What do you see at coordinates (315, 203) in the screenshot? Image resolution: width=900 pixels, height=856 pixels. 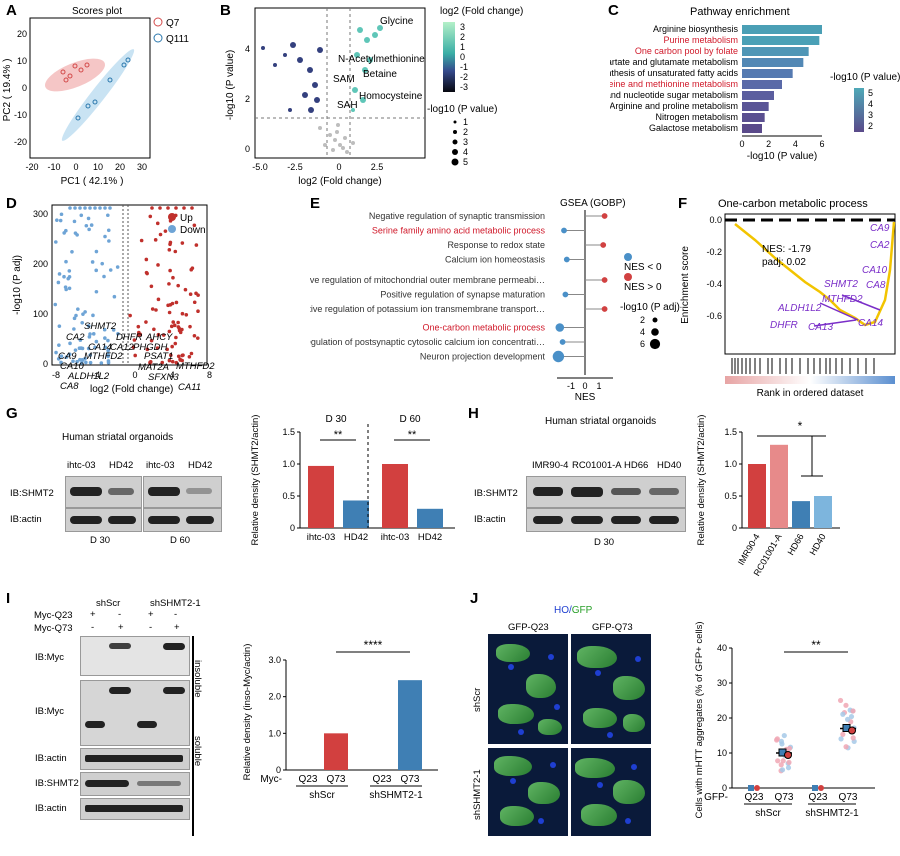 I see `panel-letter-e: E` at bounding box center [315, 203].